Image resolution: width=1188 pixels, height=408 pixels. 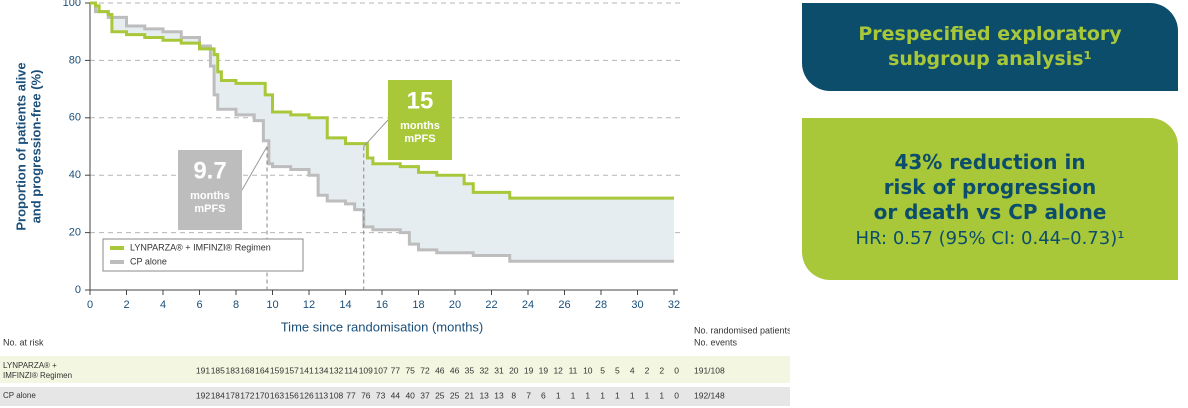 What do you see at coordinates (218, 395) in the screenshot?
I see `risk-count: 184` at bounding box center [218, 395].